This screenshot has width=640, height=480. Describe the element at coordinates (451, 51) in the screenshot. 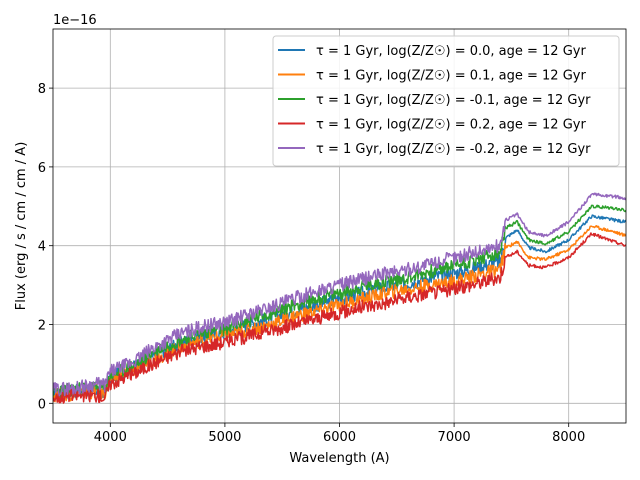

I see `legend-entry: τ = 1 Gyr, log(Z/Z☉) = 0.0, age = 12 Gyr` at that location.